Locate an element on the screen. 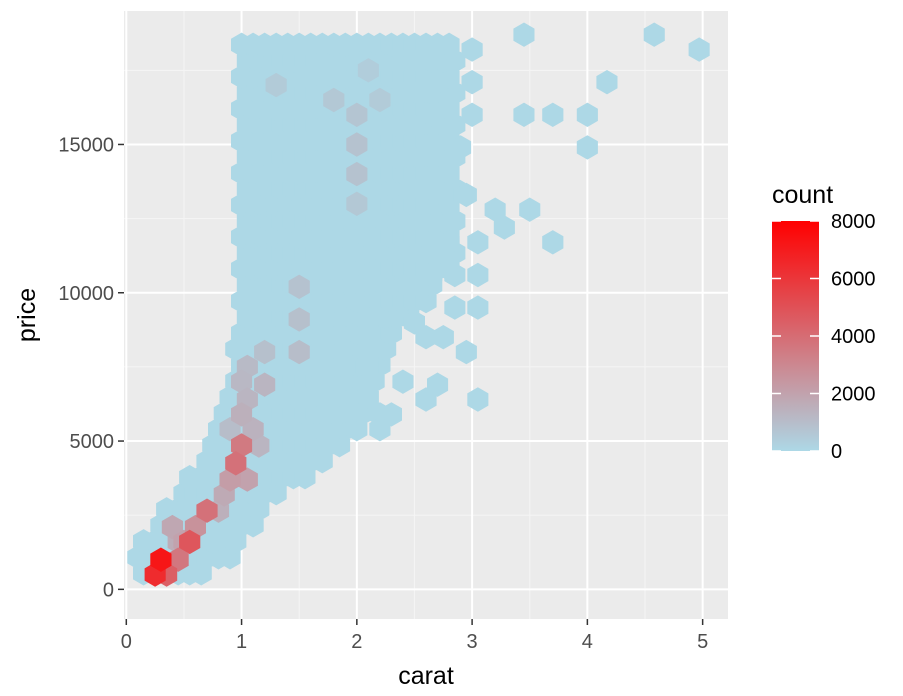 This screenshot has width=903, height=696. y-axis-title: price is located at coordinates (27, 315).